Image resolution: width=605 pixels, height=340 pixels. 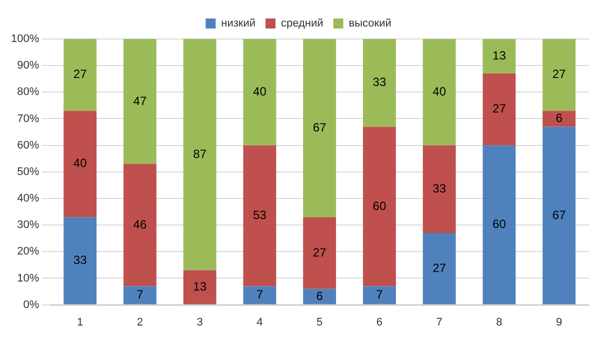 I want to click on y-tick-label: 50%, so click(x=28, y=172).